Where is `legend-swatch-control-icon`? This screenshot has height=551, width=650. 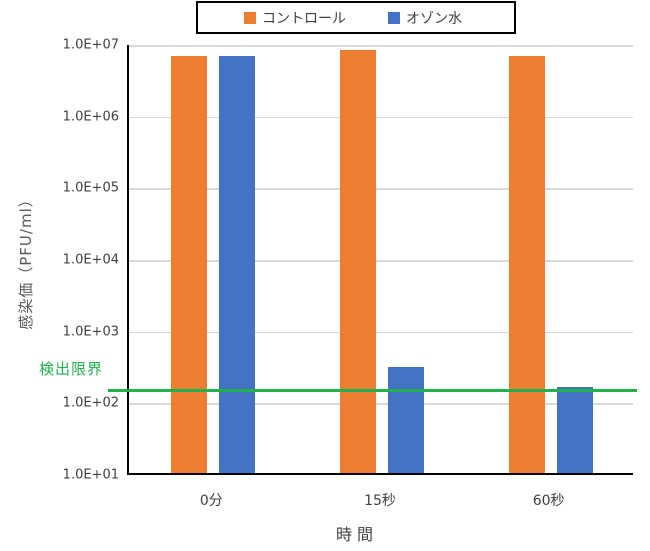 legend-swatch-control-icon is located at coordinates (250, 17).